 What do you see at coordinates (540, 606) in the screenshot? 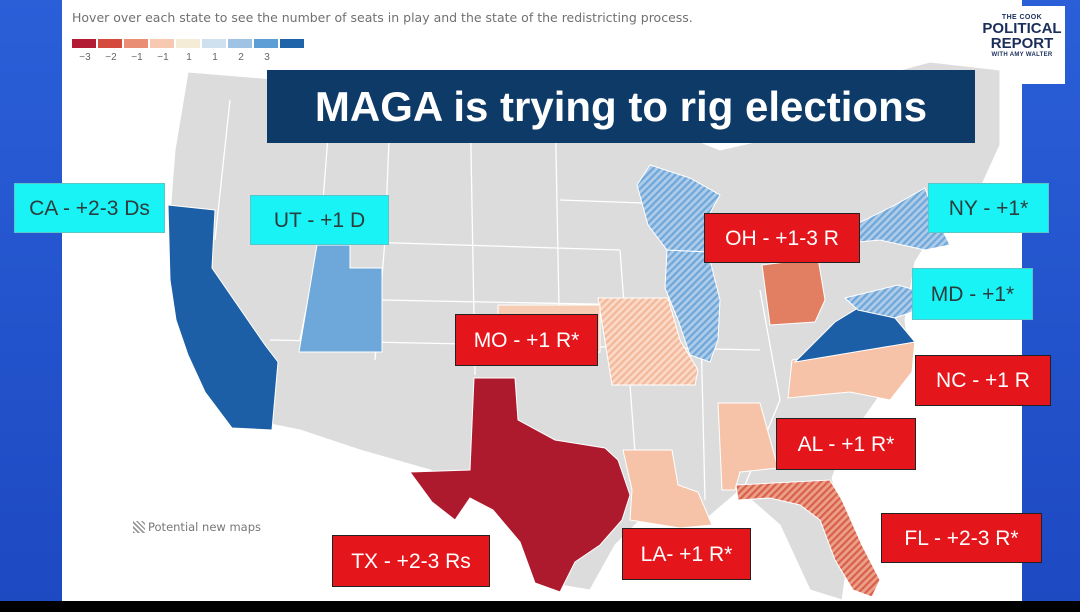
I see `bottom-bar` at bounding box center [540, 606].